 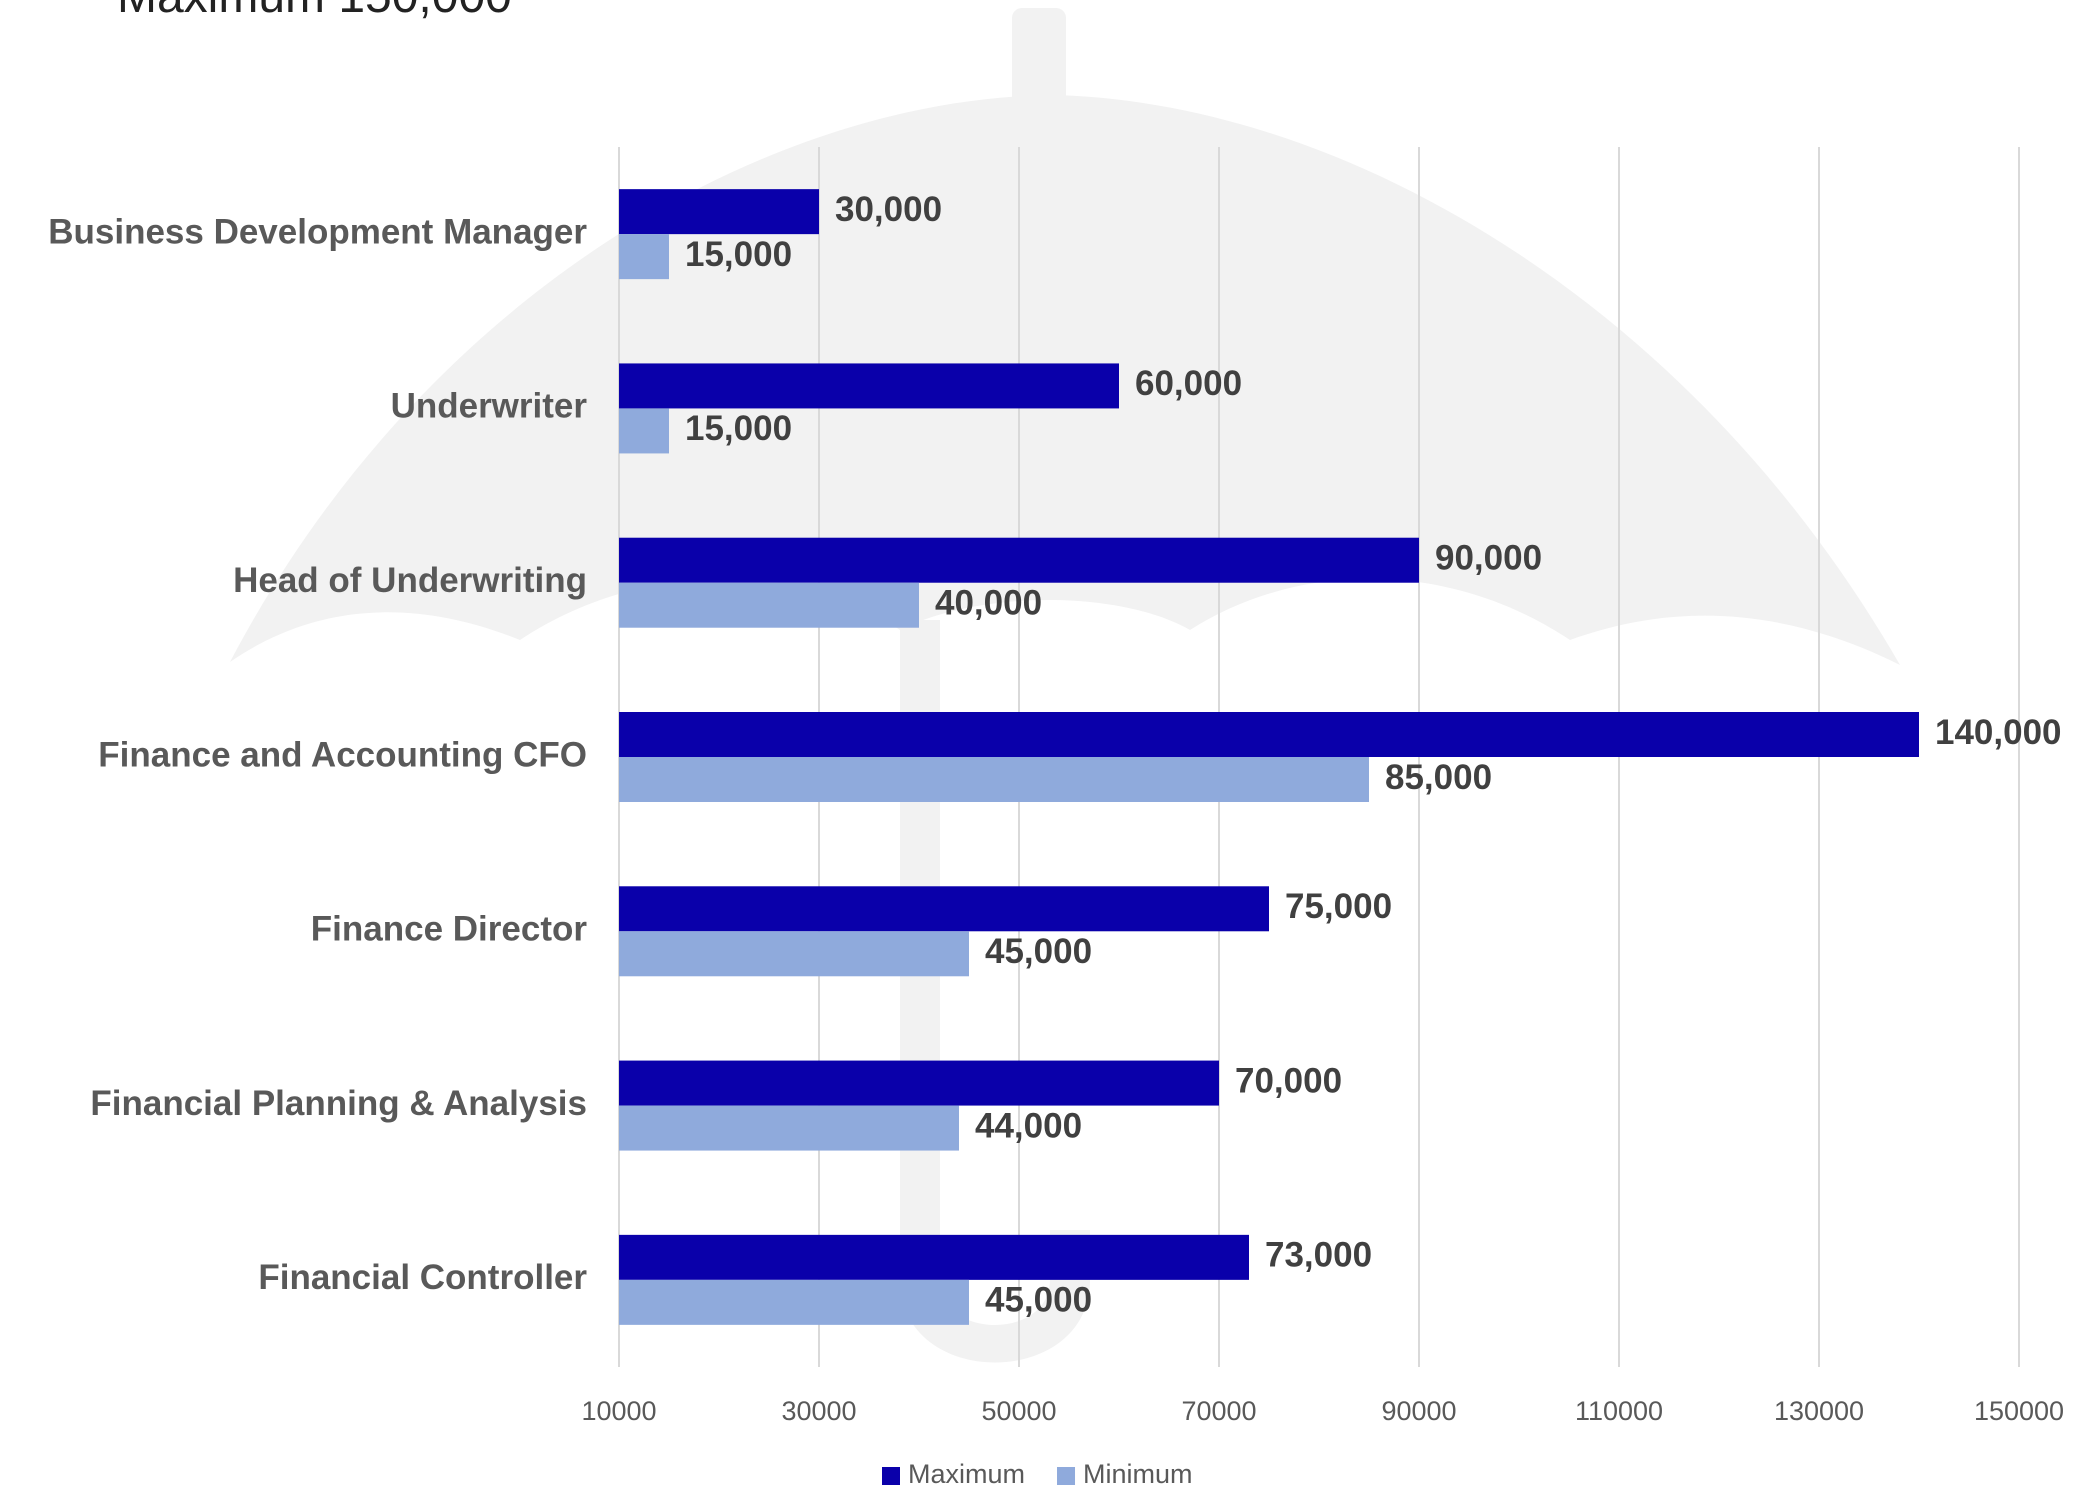 What do you see at coordinates (1418, 1411) in the screenshot?
I see `x-tick-label: 90000` at bounding box center [1418, 1411].